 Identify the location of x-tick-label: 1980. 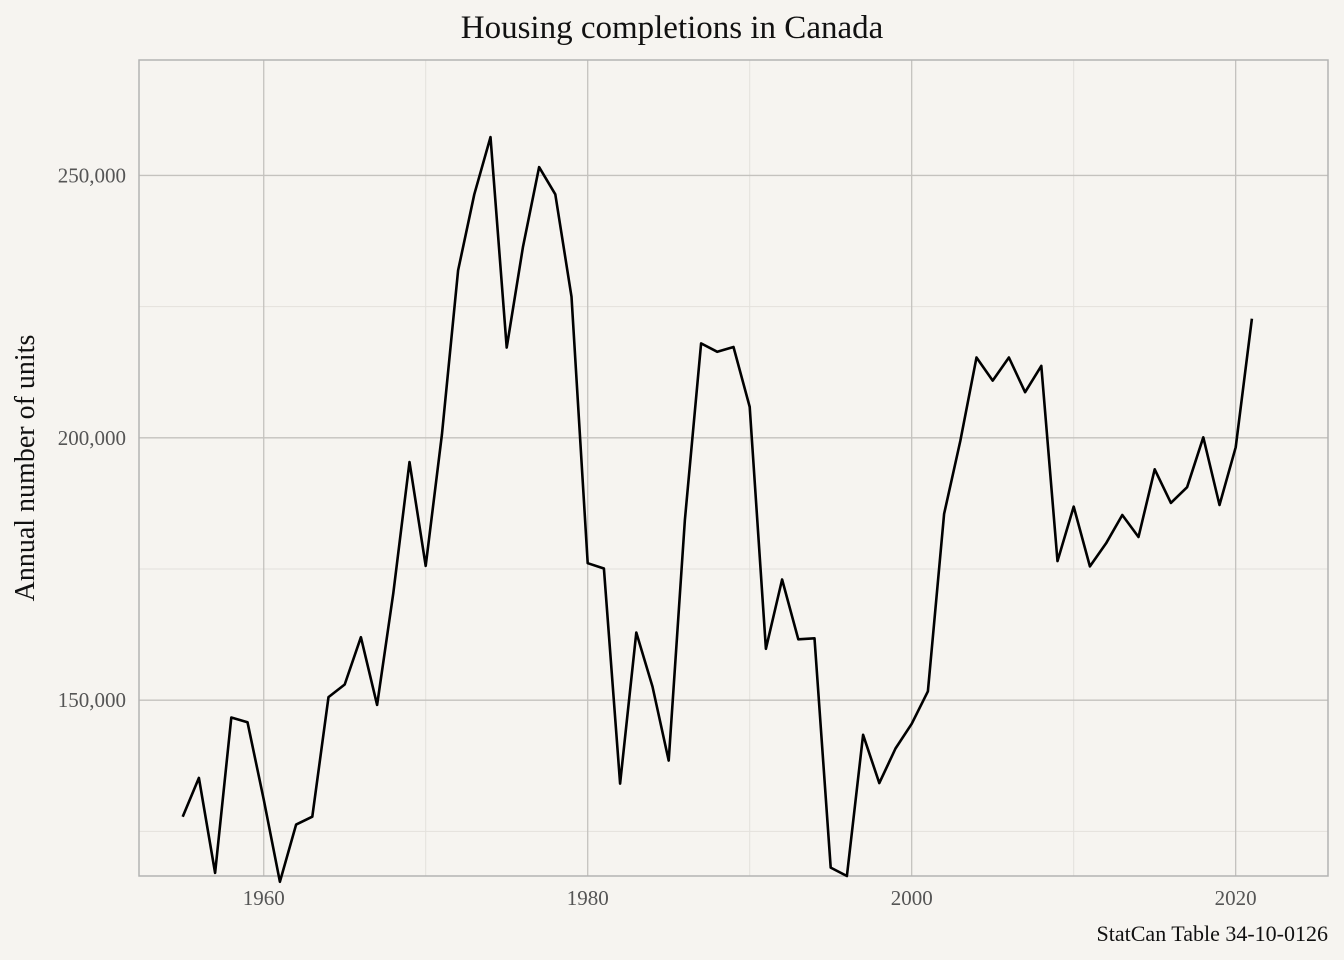
(588, 898).